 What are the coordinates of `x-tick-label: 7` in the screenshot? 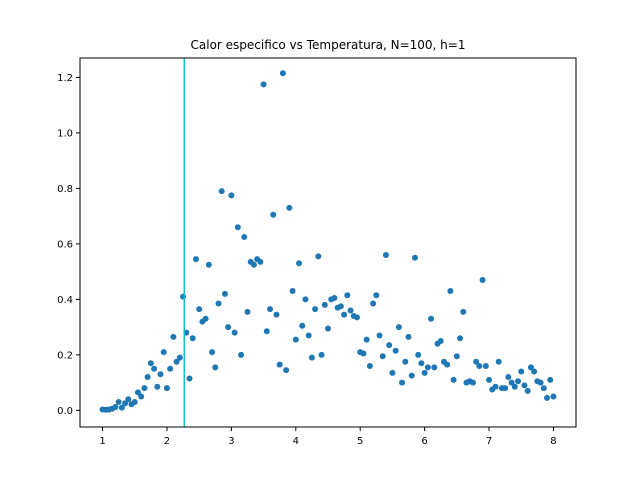 It's located at (489, 441).